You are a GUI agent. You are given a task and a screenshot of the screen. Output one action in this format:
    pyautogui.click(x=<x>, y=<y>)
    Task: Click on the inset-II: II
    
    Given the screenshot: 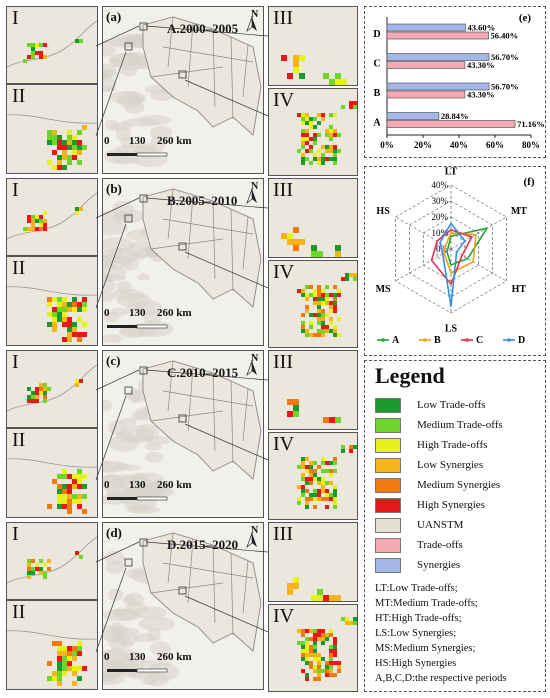 What is the action you would take?
    pyautogui.click(x=52, y=473)
    